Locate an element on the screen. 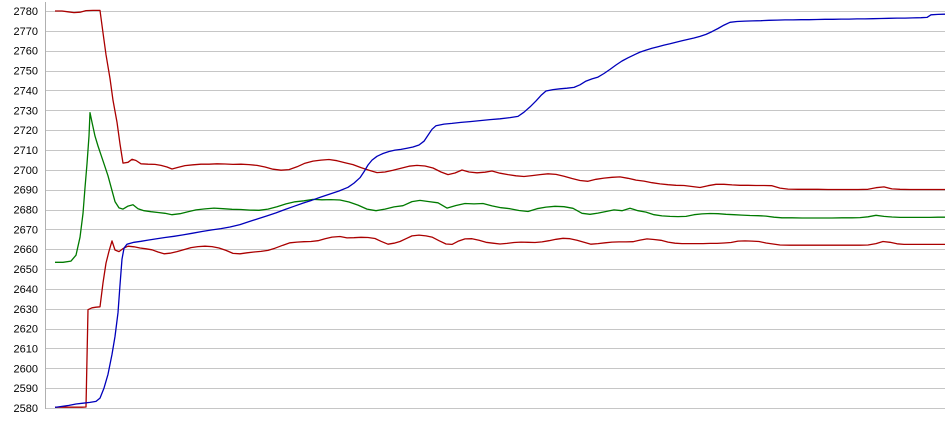  y-axis-tick-label: 2630 is located at coordinates (26, 310).